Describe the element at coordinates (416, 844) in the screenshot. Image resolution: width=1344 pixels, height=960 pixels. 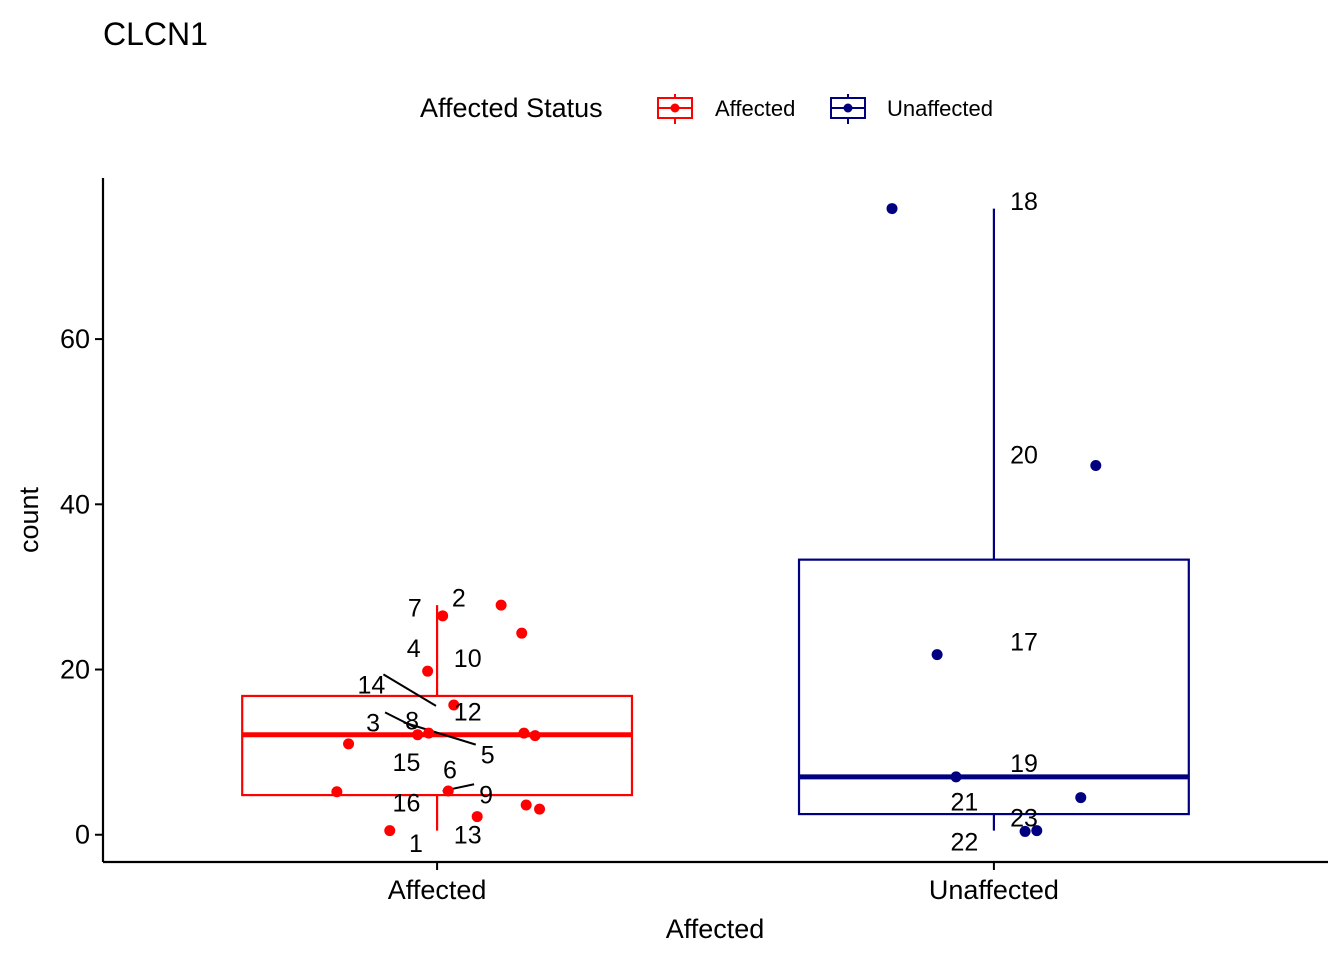
I see `point-label: 1` at that location.